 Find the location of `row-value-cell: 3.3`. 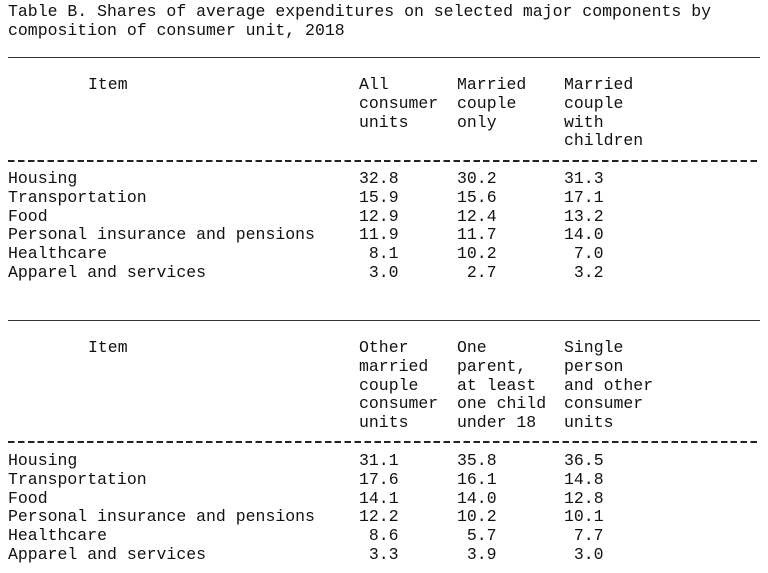

row-value-cell: 3.3 is located at coordinates (383, 554).